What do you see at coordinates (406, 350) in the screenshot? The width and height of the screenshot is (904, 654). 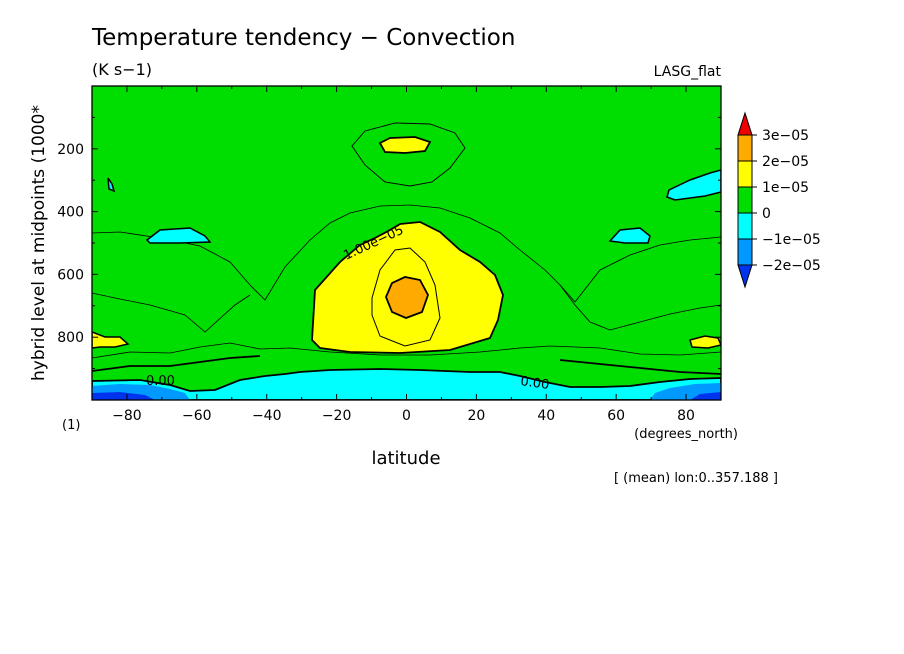 I see `low-contour` at bounding box center [406, 350].